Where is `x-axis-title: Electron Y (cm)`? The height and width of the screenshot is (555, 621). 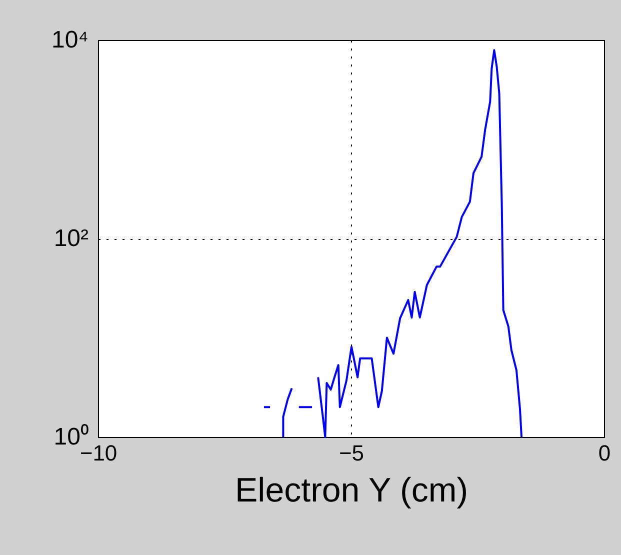
x-axis-title: Electron Y (cm) is located at coordinates (351, 491).